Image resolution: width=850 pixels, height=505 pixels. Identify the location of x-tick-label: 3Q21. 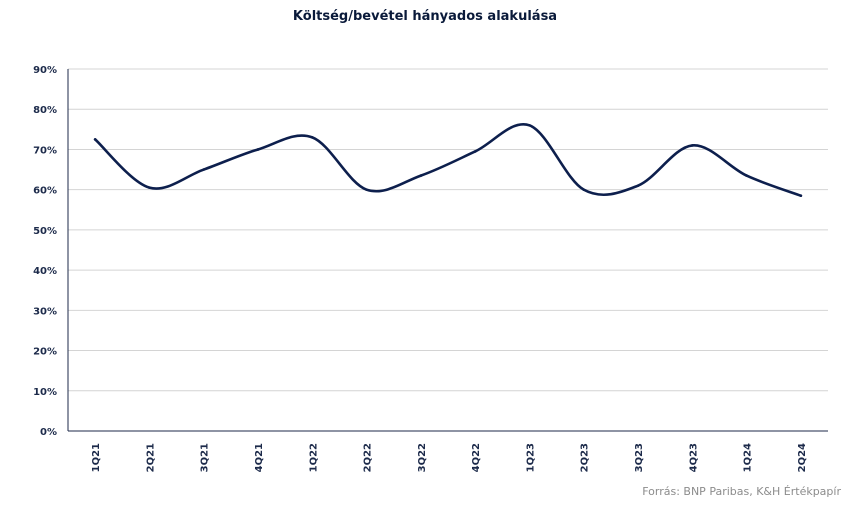
(205, 457).